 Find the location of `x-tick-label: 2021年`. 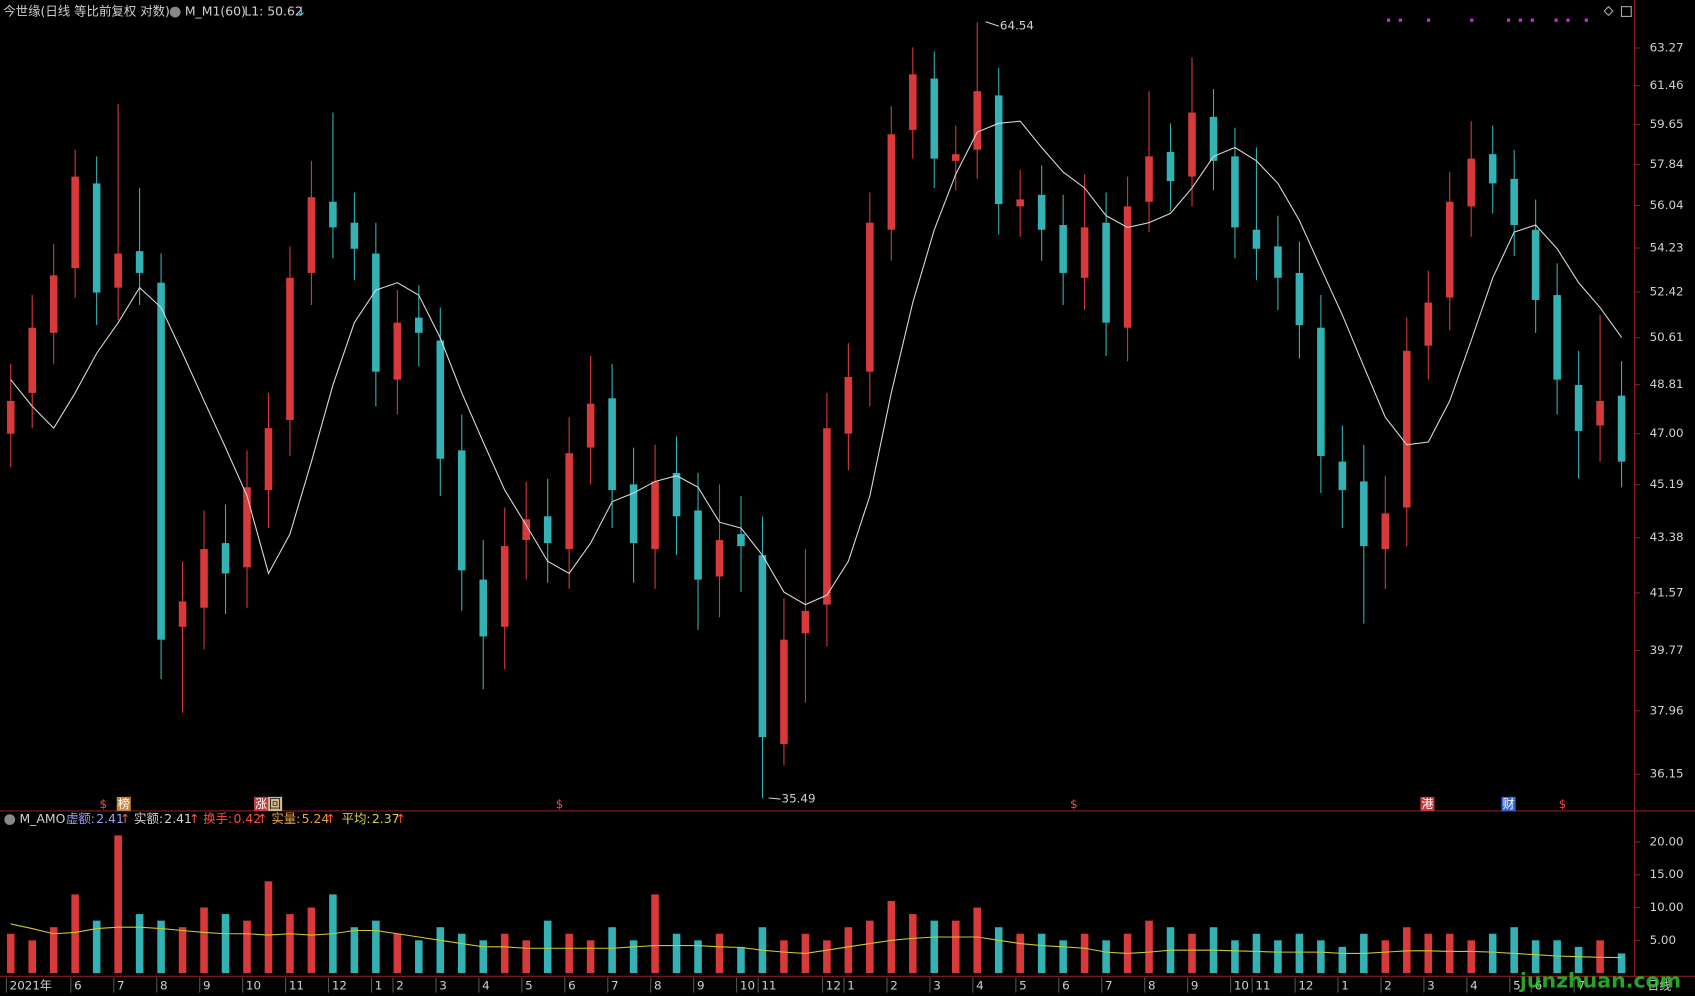

x-tick-label: 2021年 is located at coordinates (31, 986).